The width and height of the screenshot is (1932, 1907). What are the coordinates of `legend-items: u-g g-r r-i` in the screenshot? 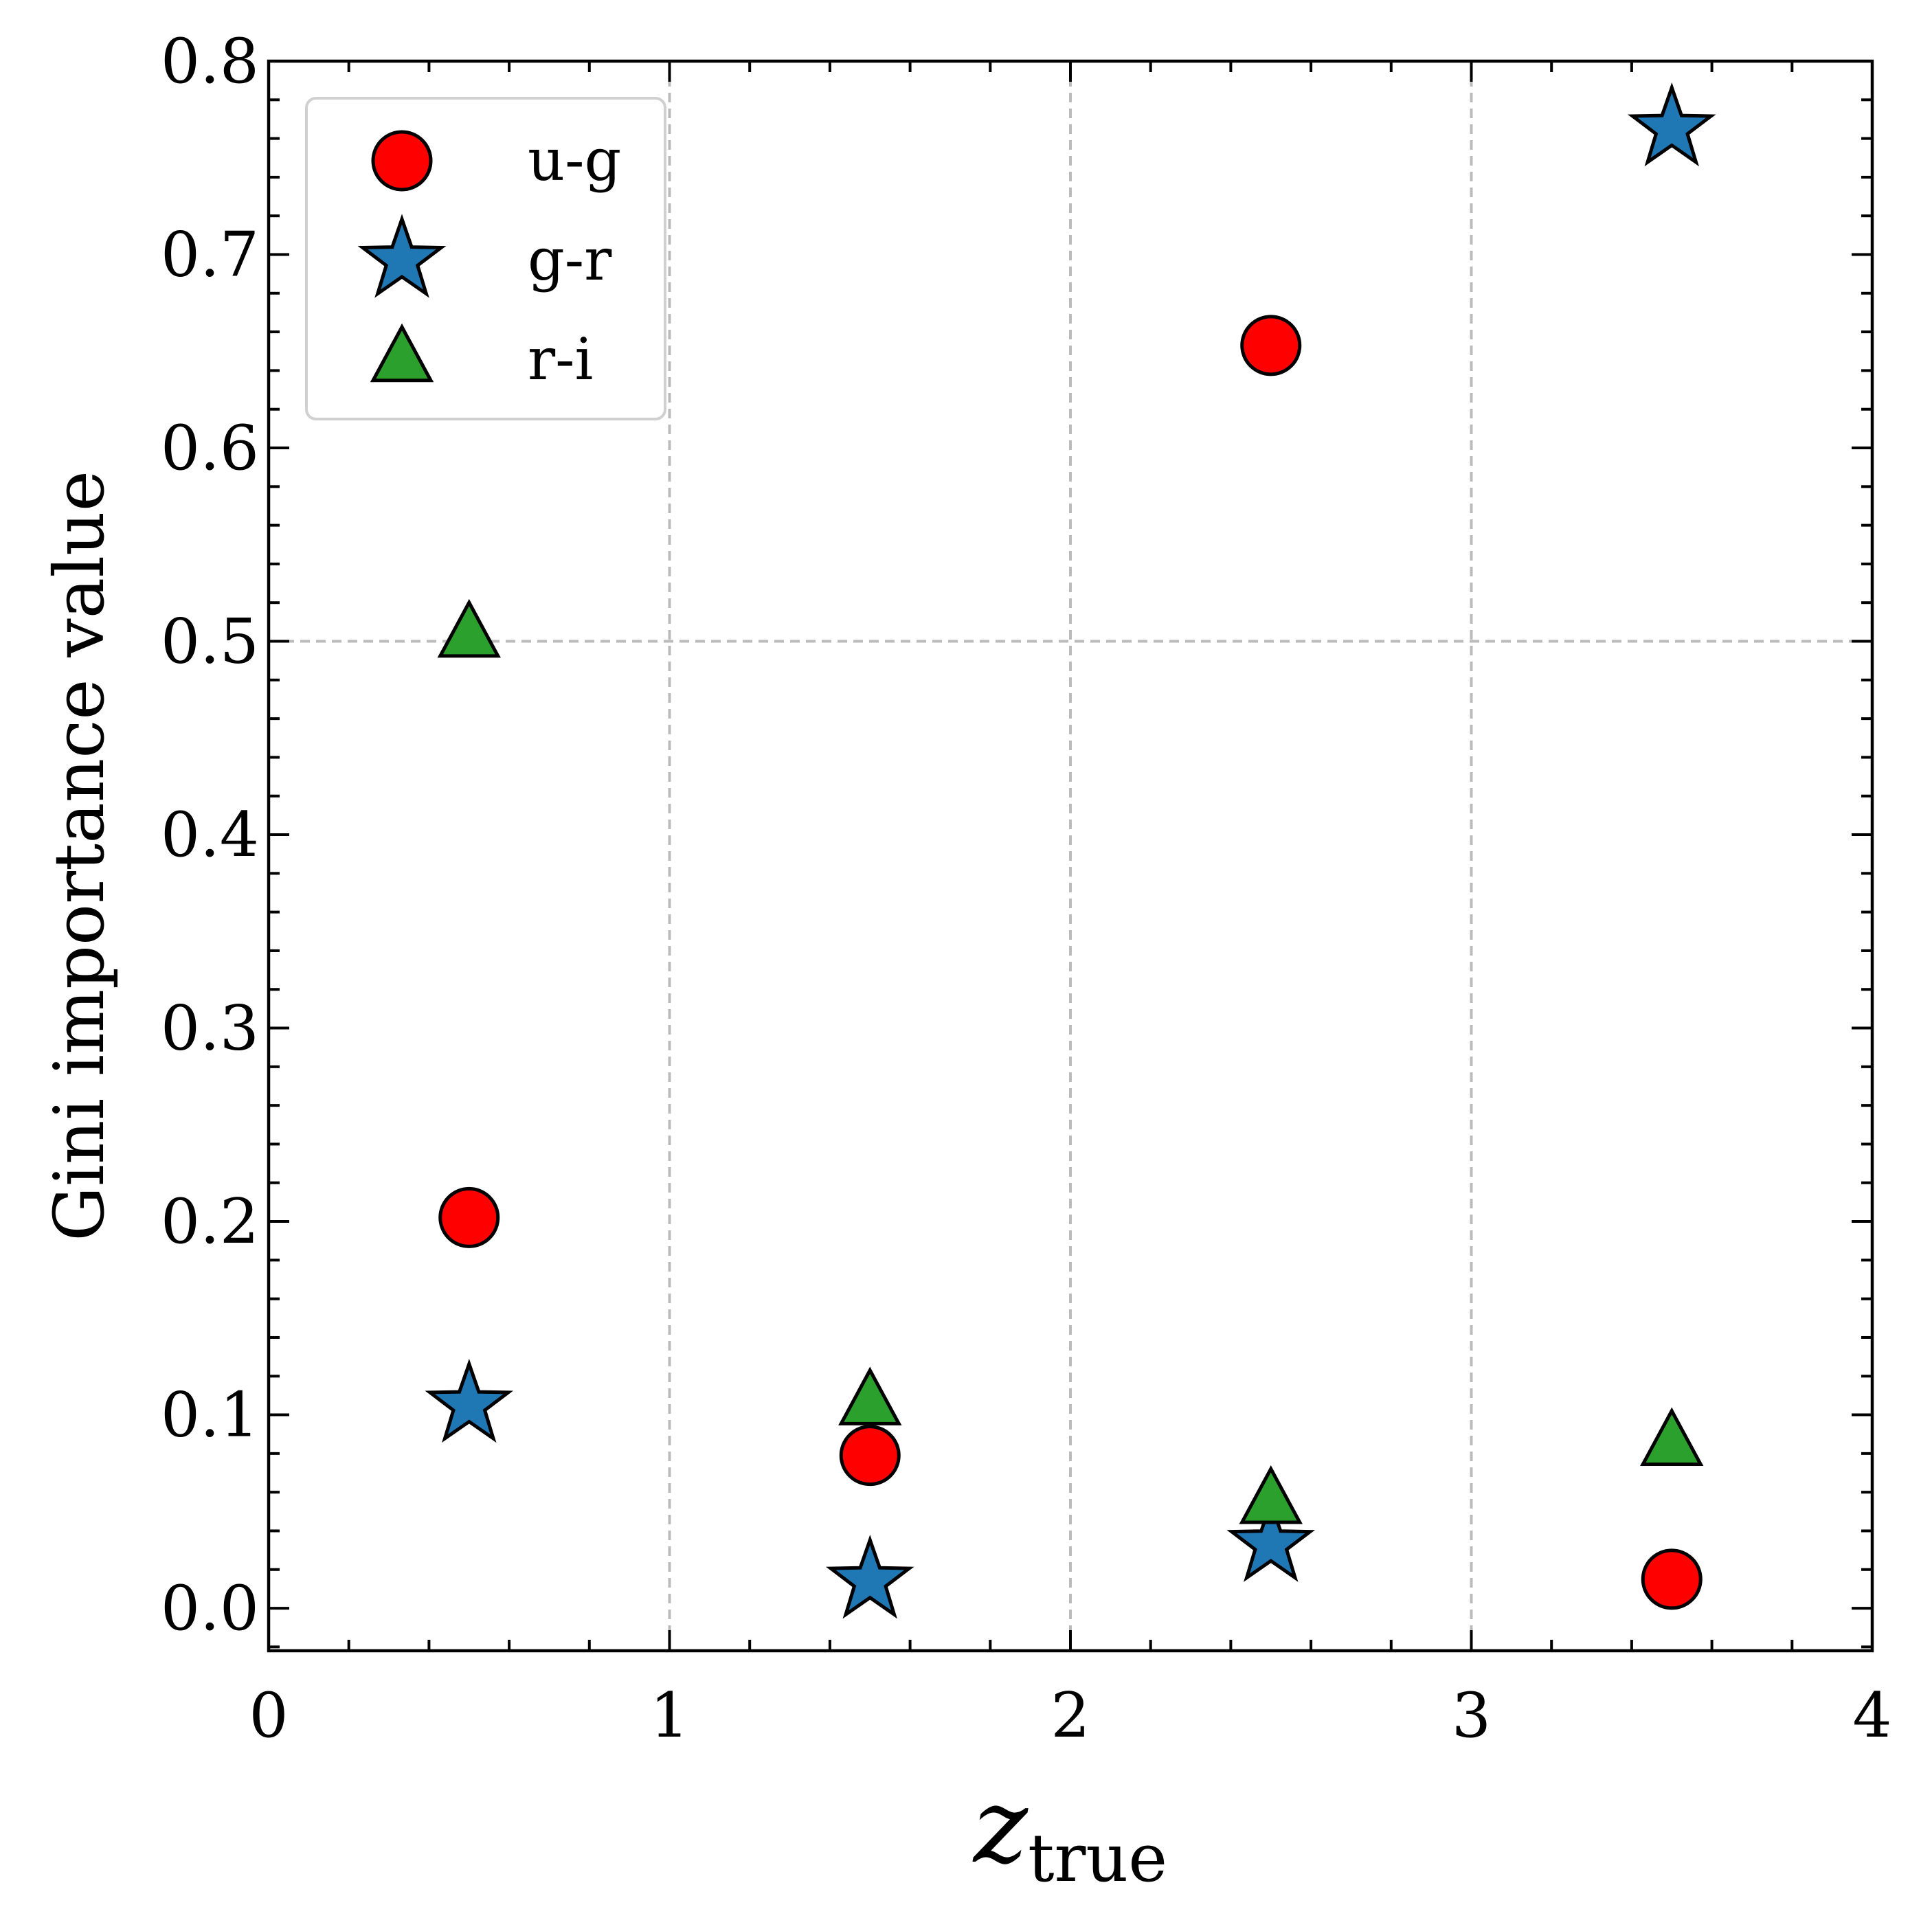 It's located at (489, 259).